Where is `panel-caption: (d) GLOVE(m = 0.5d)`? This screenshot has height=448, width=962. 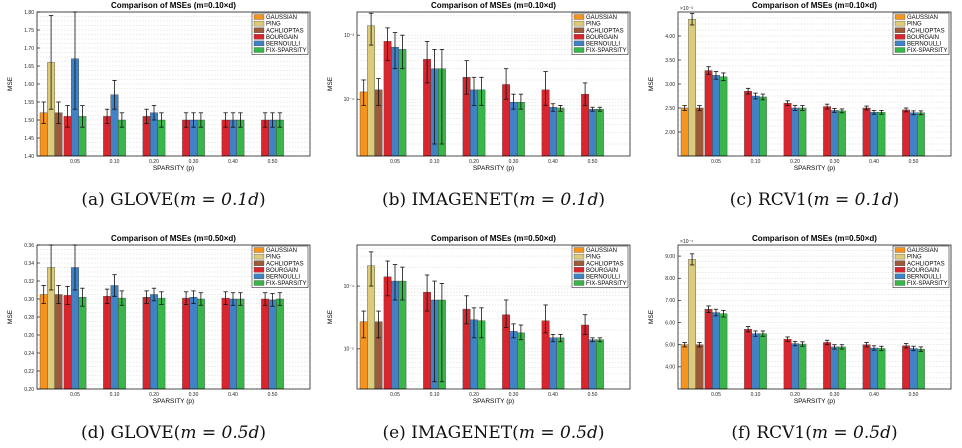
panel-caption: (d) GLOVE(m = 0.5d) is located at coordinates (173, 433).